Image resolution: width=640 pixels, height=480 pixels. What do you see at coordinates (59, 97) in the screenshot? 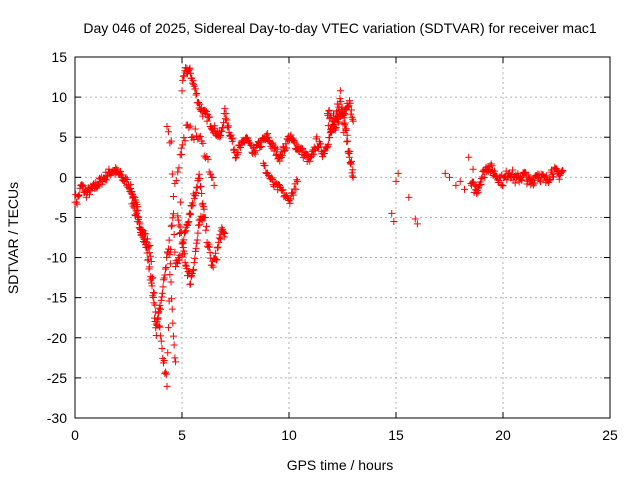
I see `y-tick-label: 10` at bounding box center [59, 97].